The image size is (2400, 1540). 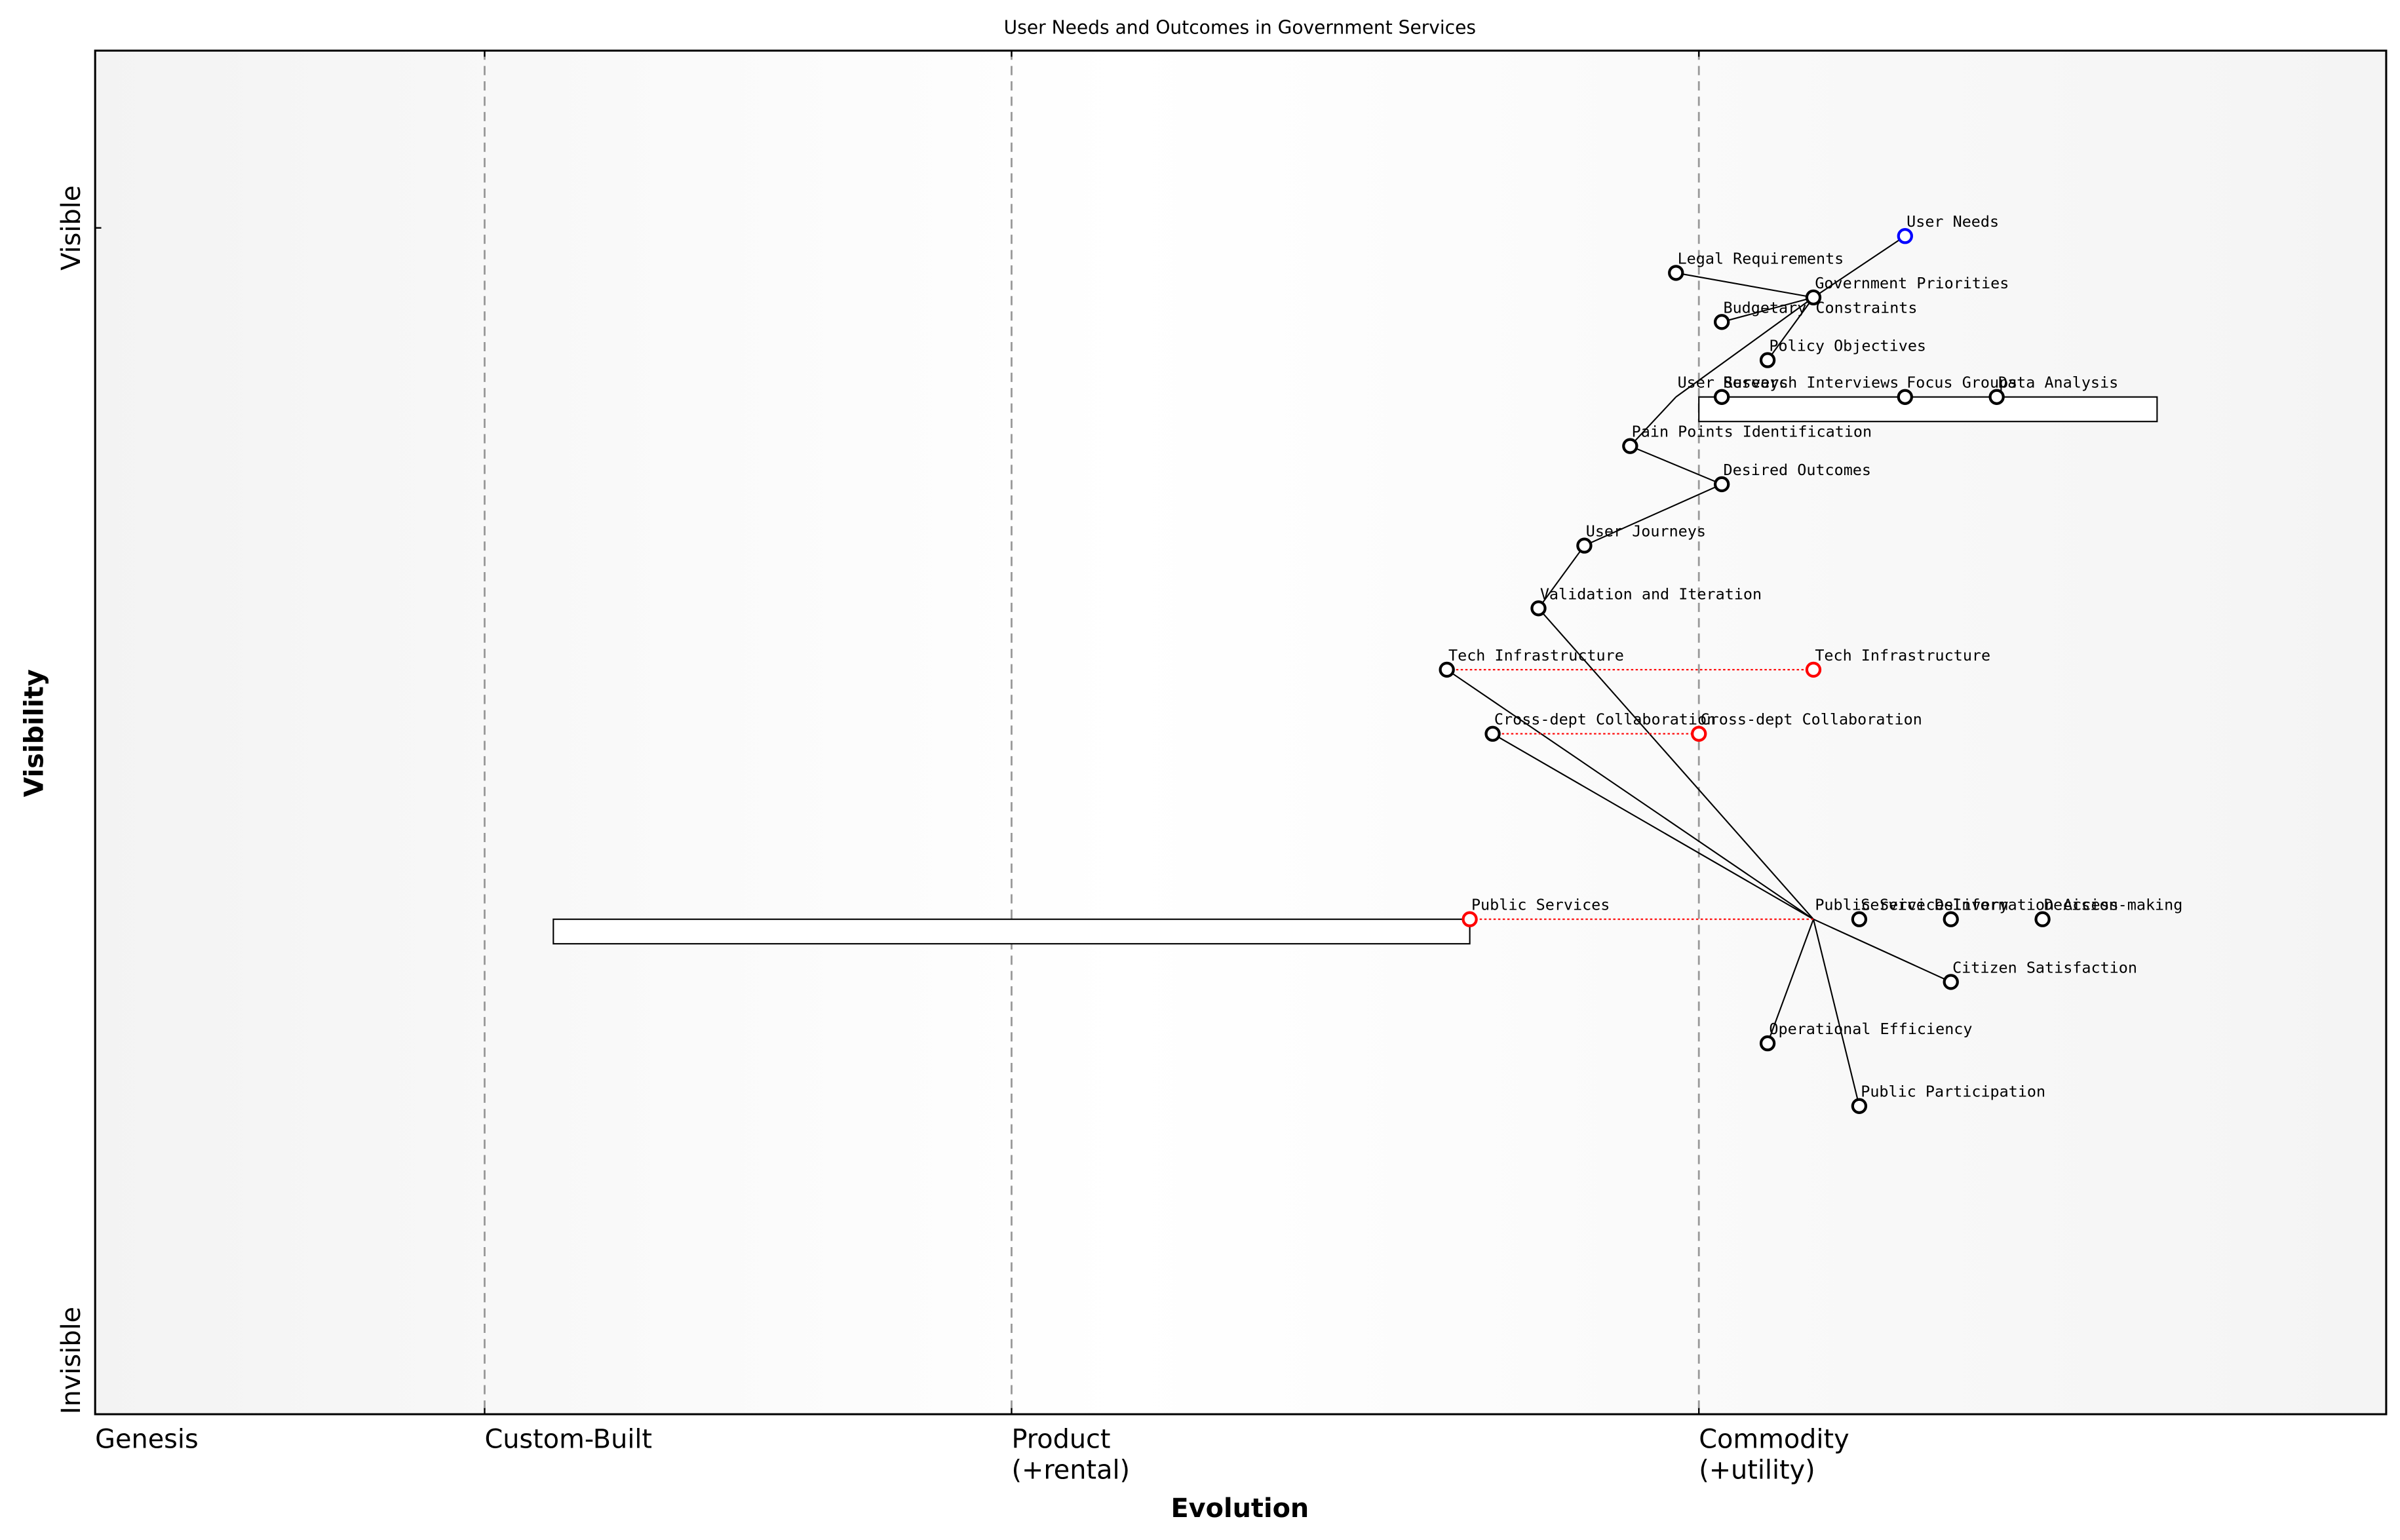 What do you see at coordinates (1733, 383) in the screenshot?
I see `component-label: User Surveys` at bounding box center [1733, 383].